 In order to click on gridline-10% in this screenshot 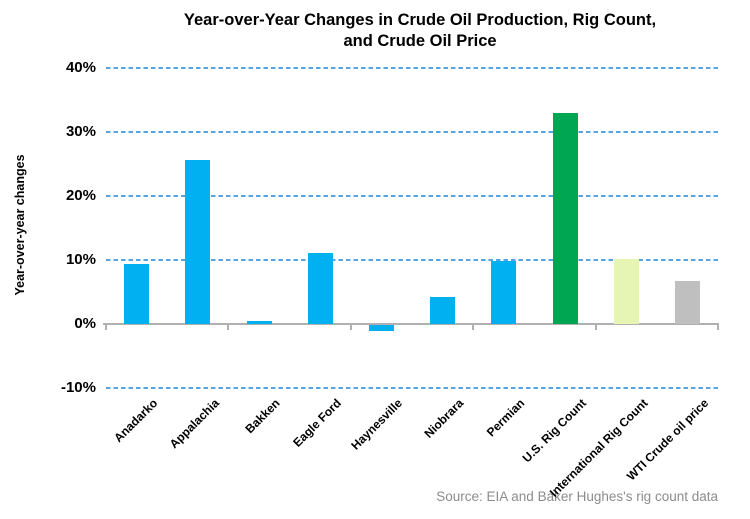, I will do `click(412, 260)`.